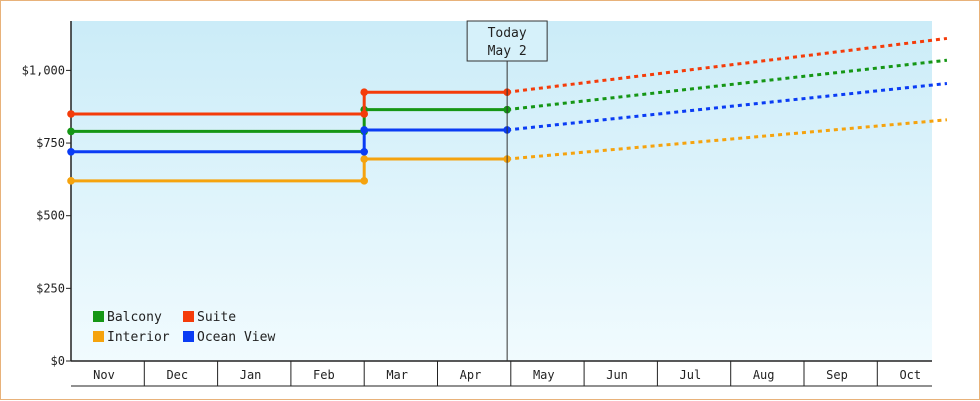  What do you see at coordinates (289, 103) in the screenshot?
I see `series-line-suite` at bounding box center [289, 103].